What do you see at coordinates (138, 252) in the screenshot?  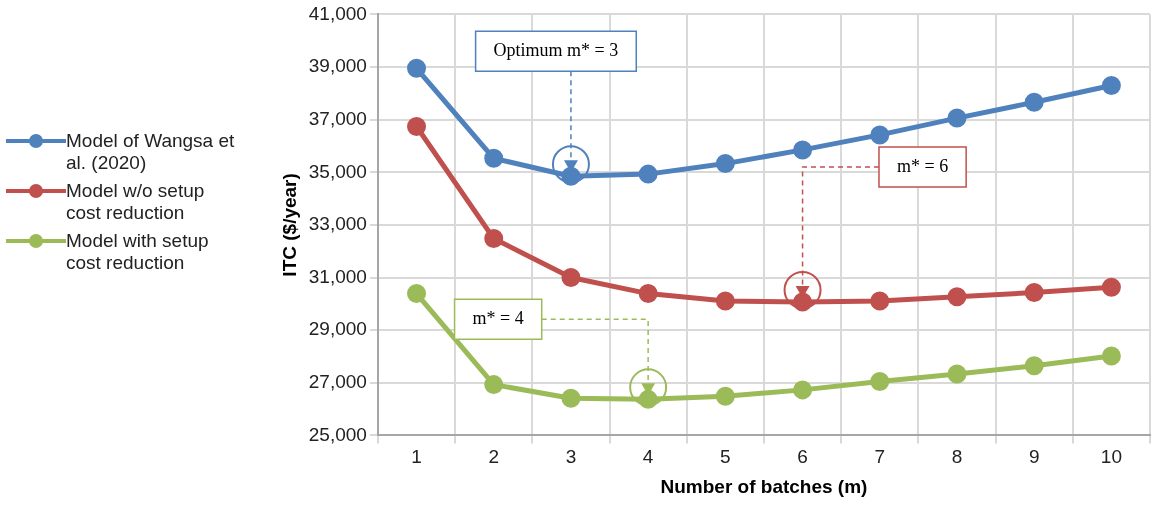 I see `legend-label: Model with setup cost reduction` at bounding box center [138, 252].